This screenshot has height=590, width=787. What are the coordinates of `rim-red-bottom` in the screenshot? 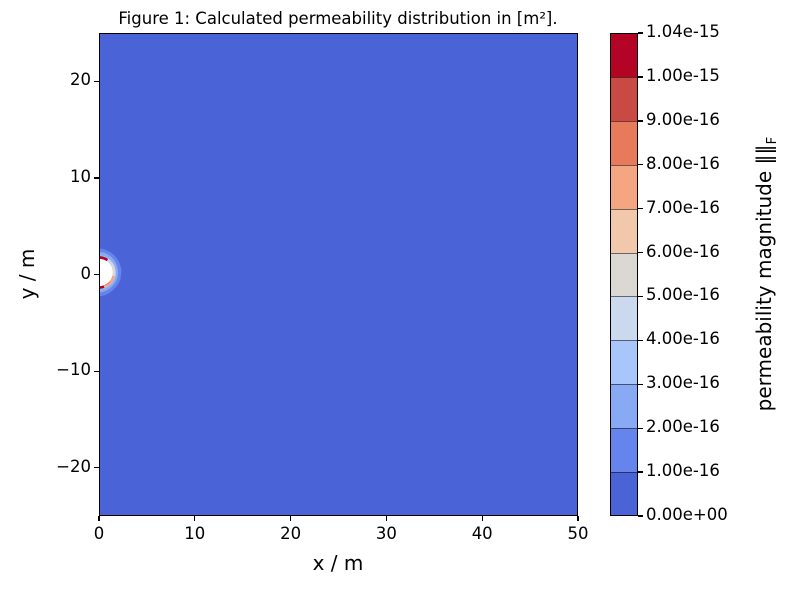 It's located at (102, 287).